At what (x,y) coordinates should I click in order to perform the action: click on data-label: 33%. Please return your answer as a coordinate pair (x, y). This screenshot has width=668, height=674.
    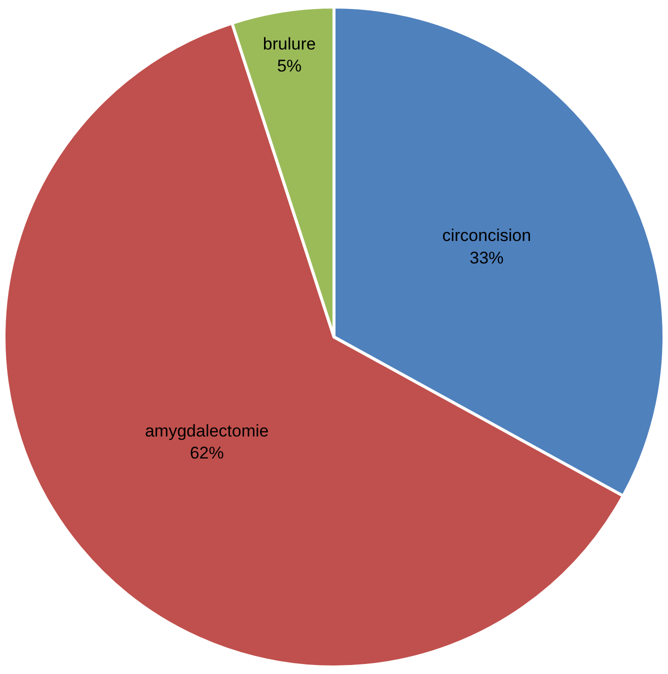
    Looking at the image, I should click on (487, 258).